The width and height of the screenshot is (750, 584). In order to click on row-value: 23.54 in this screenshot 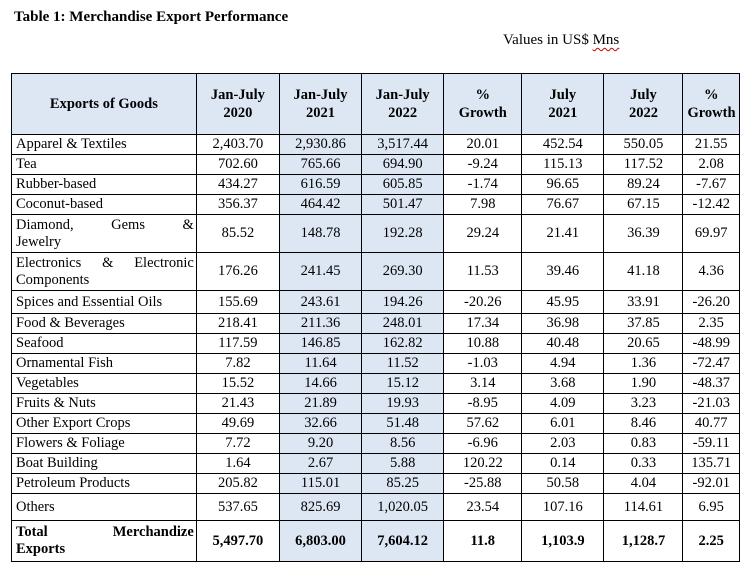, I will do `click(483, 507)`.